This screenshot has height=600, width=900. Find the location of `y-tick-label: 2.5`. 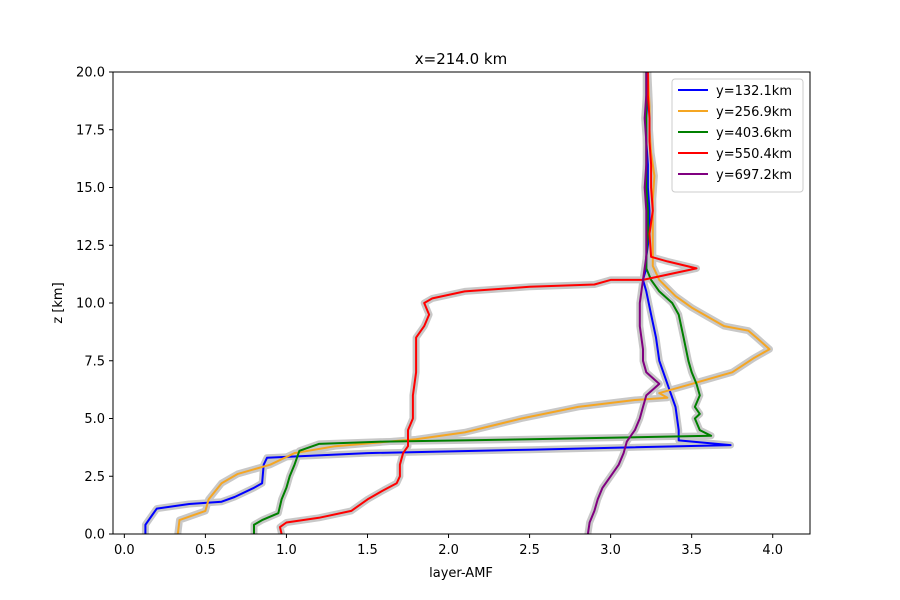

y-tick-label: 2.5 is located at coordinates (94, 477).